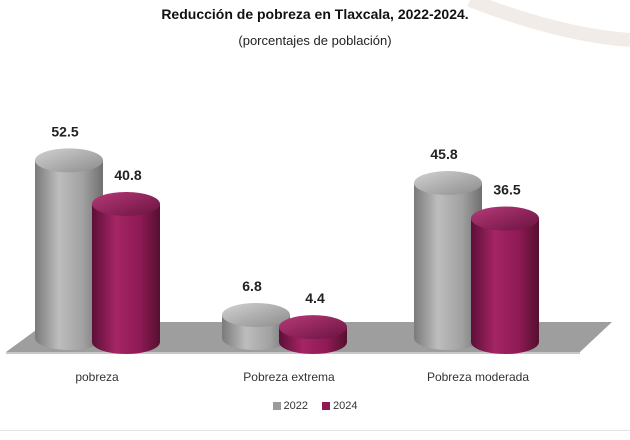  I want to click on category-labels: pobreza Pobreza extrema Pobreza moderada, so click(302, 377).